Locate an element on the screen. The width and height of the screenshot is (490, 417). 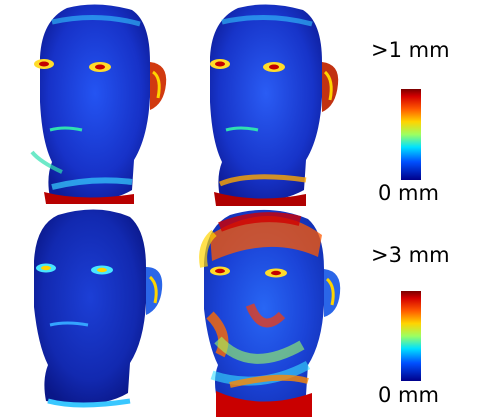
colorbar-1-max-label: >1 mm is located at coordinates (410, 50).